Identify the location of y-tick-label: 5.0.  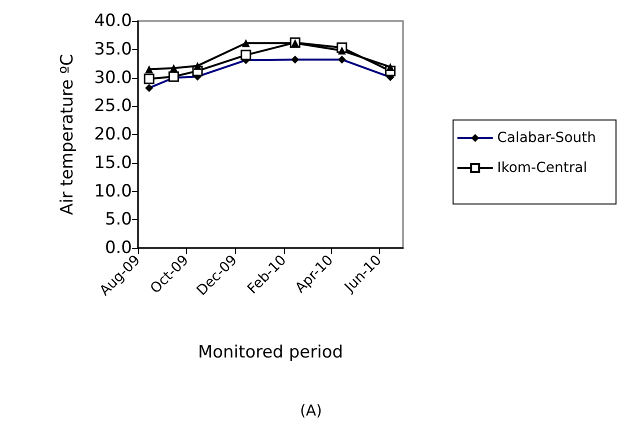
(118, 220).